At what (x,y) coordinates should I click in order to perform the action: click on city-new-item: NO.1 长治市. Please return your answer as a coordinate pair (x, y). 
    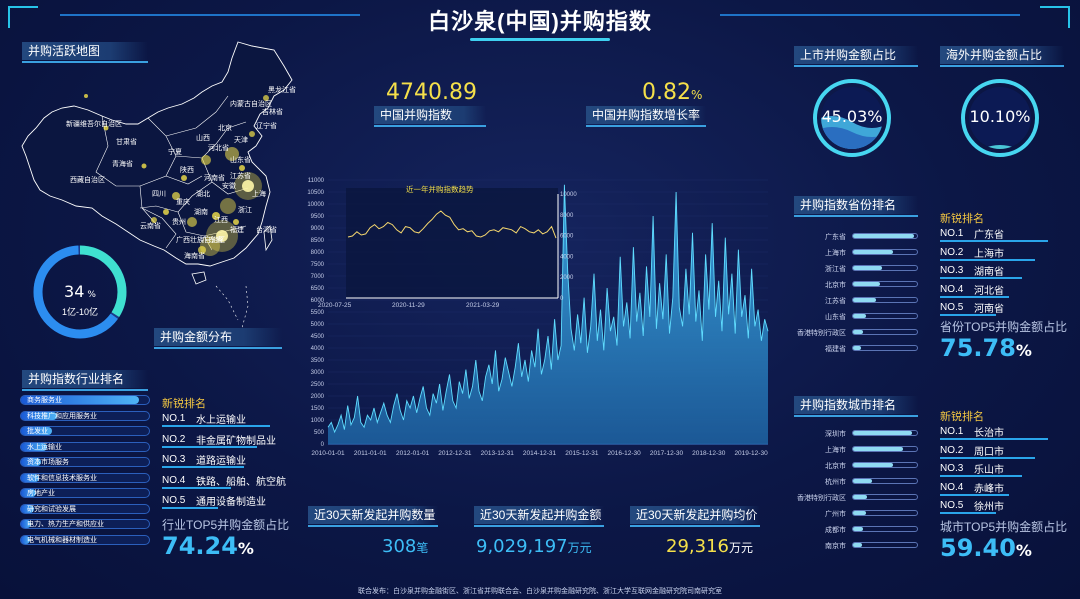
    Looking at the image, I should click on (972, 431).